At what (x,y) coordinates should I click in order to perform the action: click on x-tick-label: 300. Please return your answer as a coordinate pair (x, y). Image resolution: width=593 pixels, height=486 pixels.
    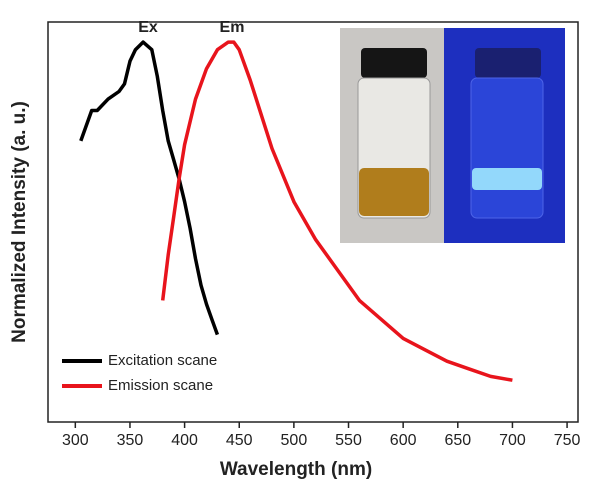
    Looking at the image, I should click on (75, 440).